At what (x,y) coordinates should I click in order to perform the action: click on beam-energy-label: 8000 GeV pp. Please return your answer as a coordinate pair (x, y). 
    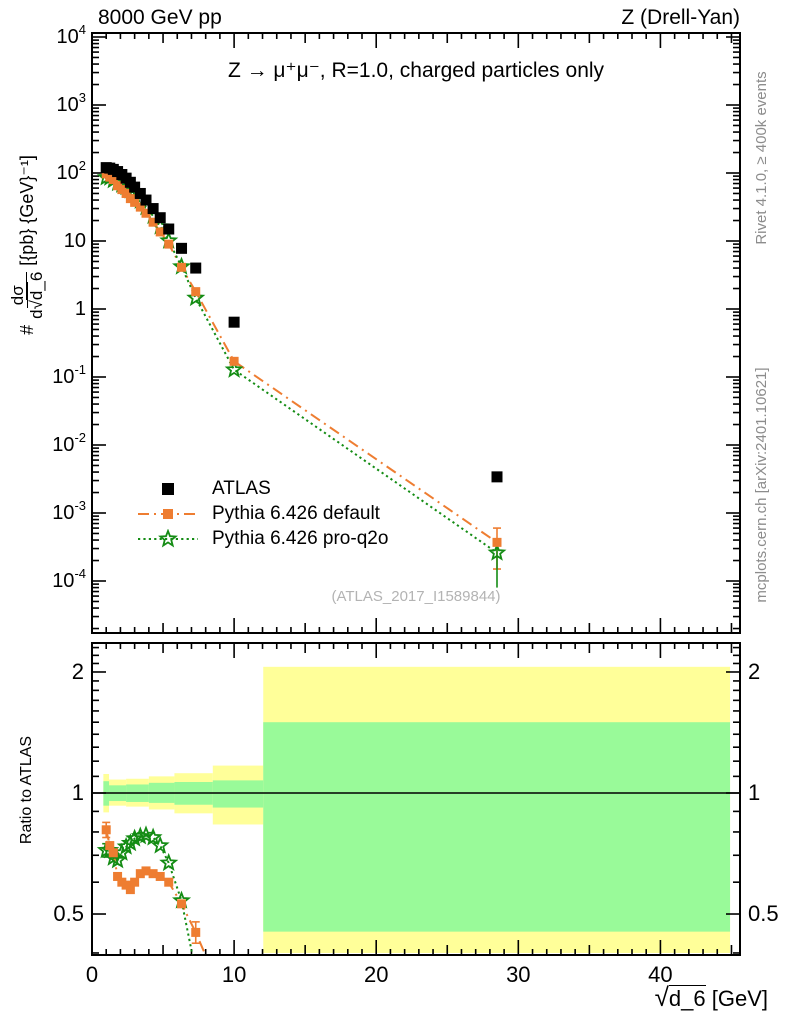
    Looking at the image, I should click on (160, 17).